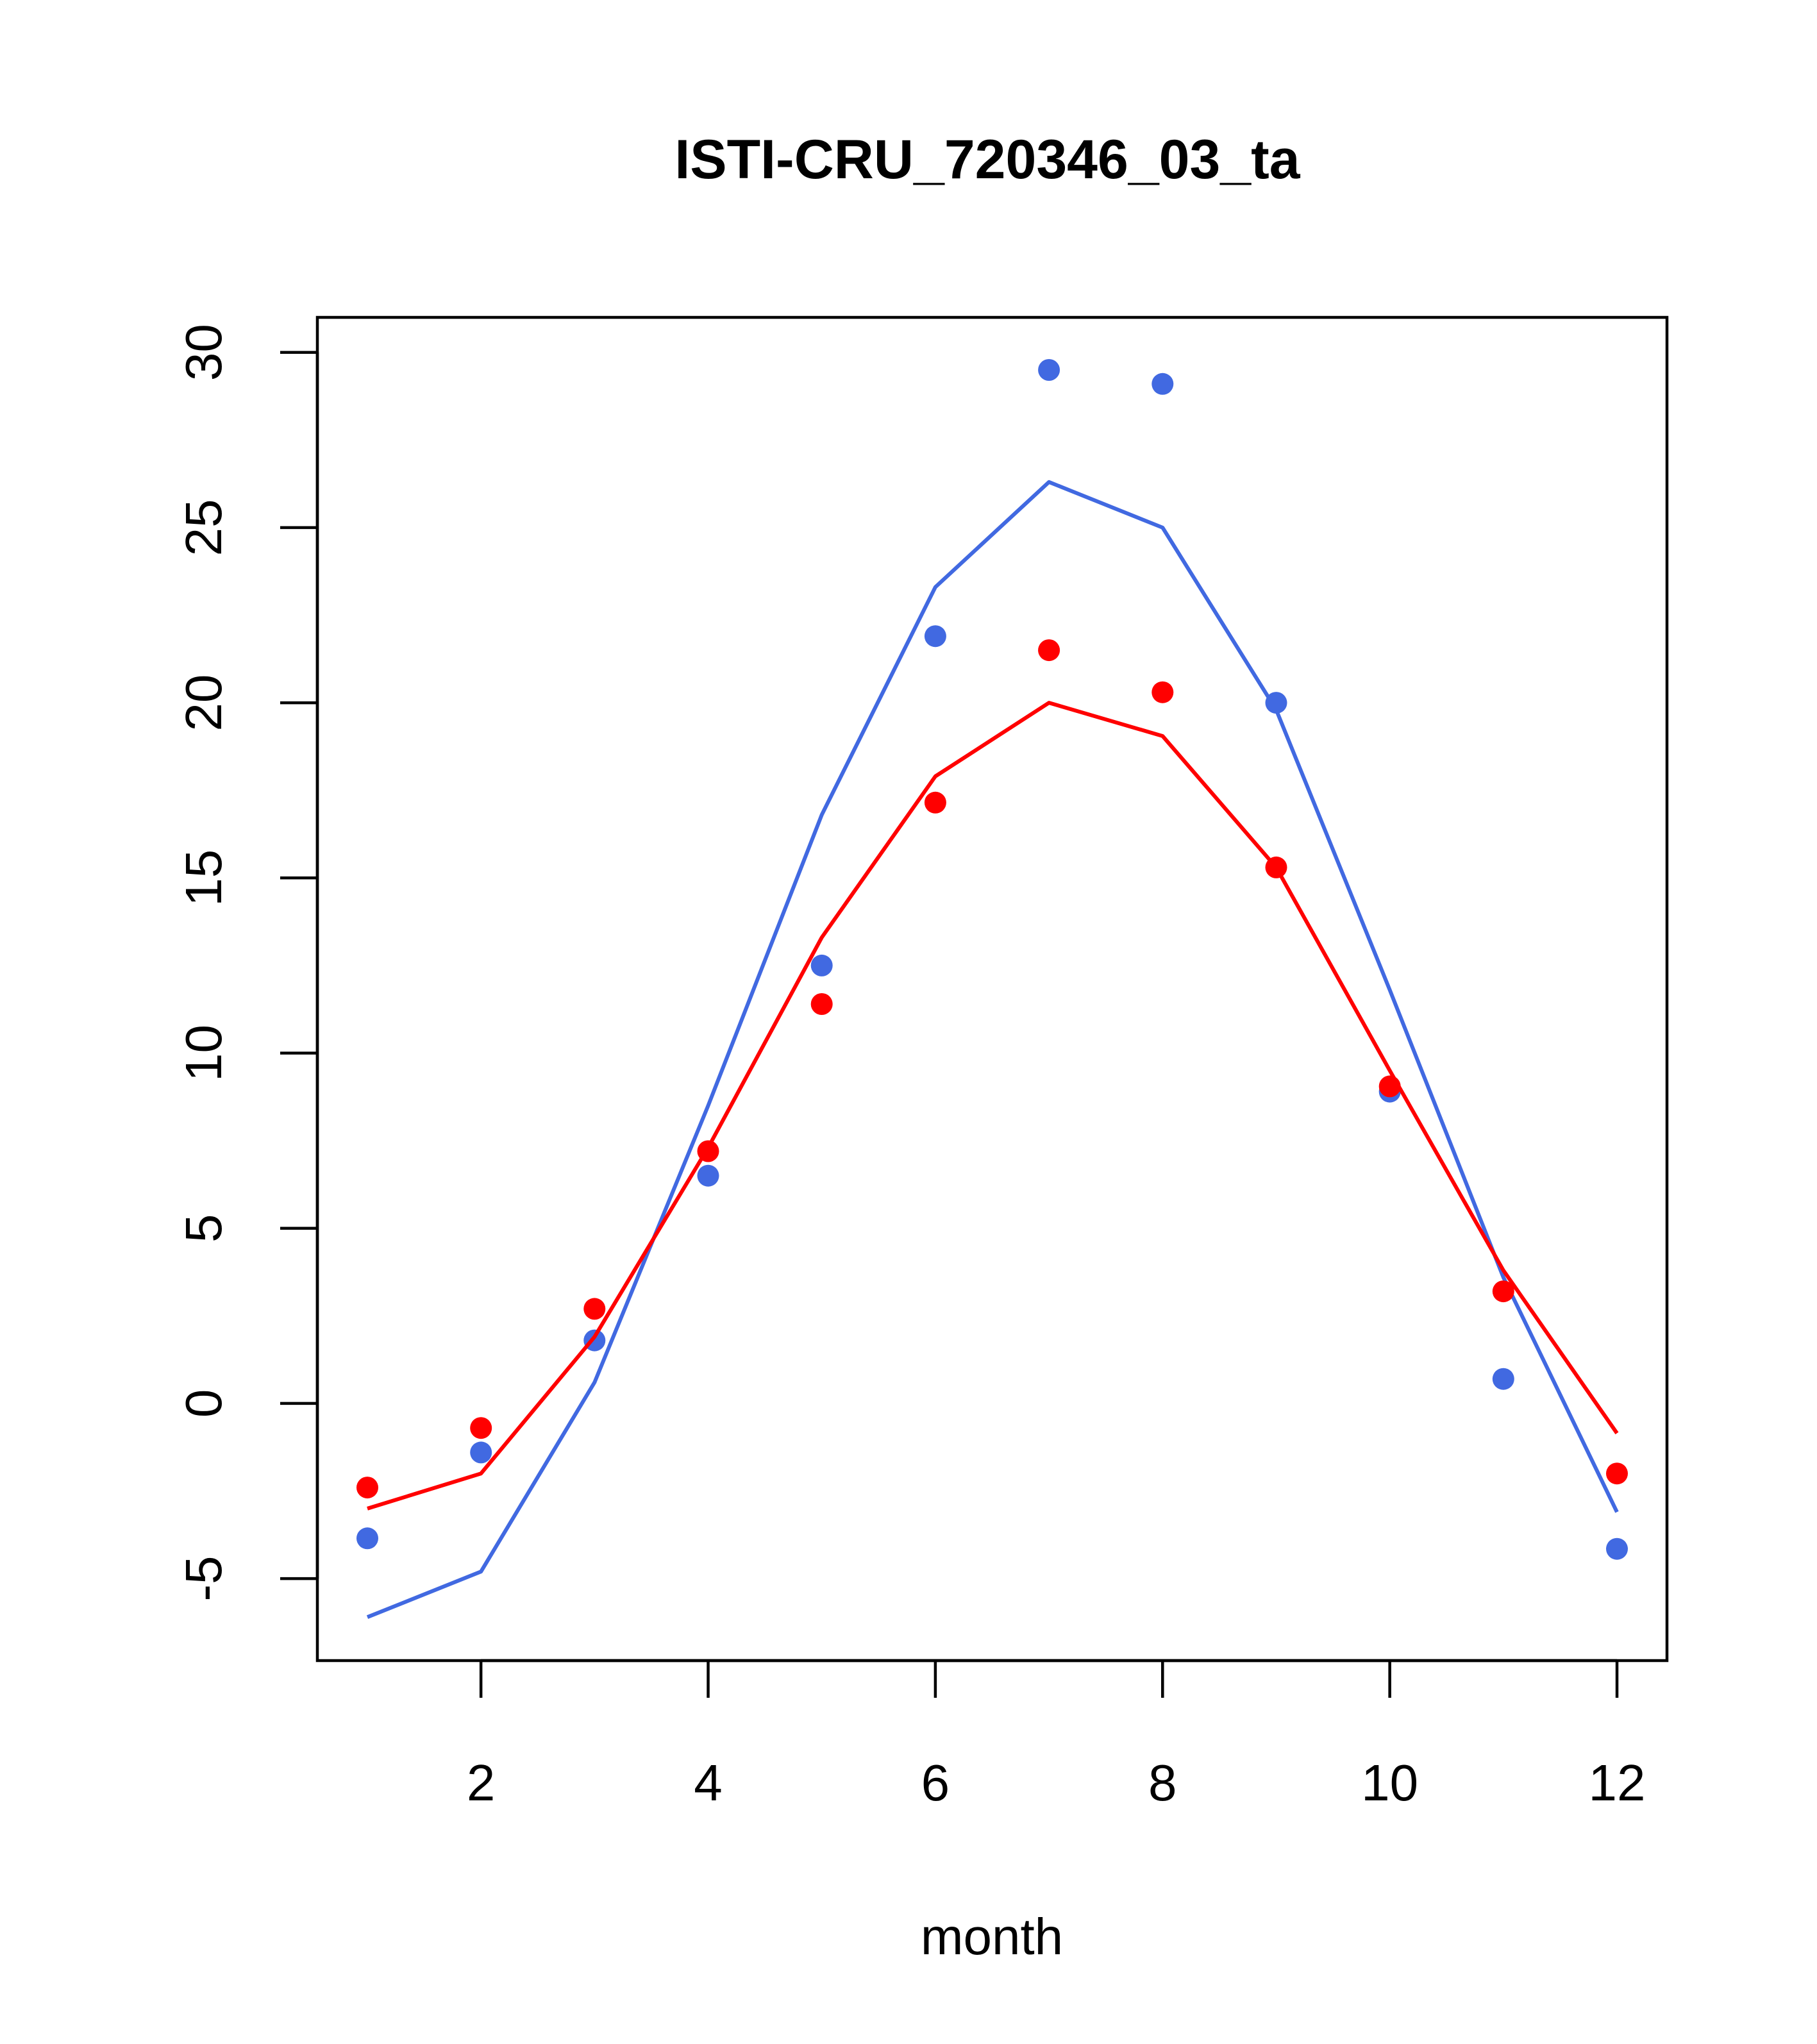 The width and height of the screenshot is (1817, 2044). What do you see at coordinates (204, 878) in the screenshot?
I see `y-tick-label: 15` at bounding box center [204, 878].